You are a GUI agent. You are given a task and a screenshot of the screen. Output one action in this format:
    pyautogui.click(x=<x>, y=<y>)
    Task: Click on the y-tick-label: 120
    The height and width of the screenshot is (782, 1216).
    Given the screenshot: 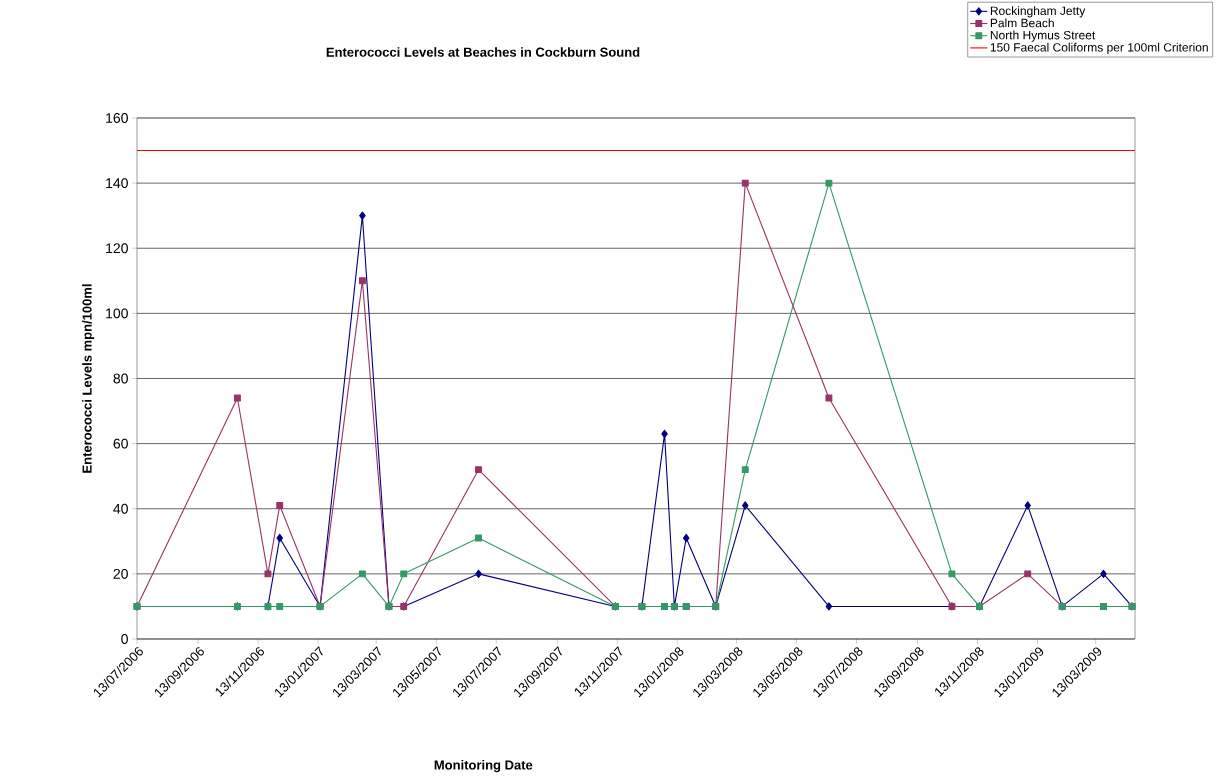 What is the action you would take?
    pyautogui.click(x=117, y=248)
    